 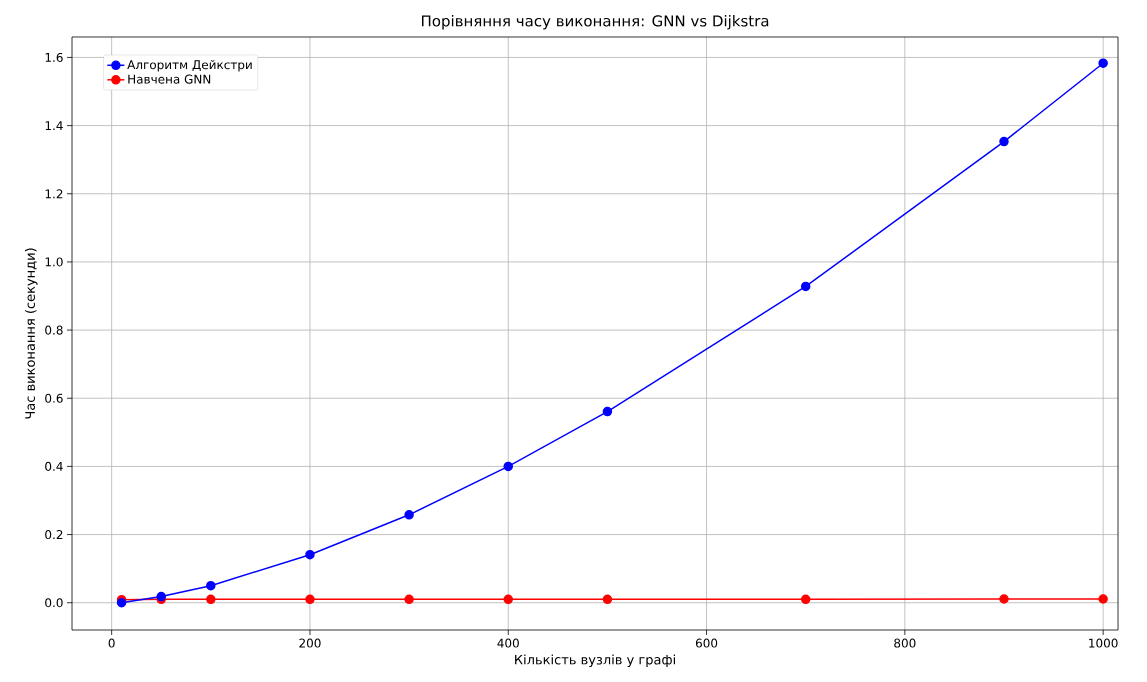 What do you see at coordinates (1103, 643) in the screenshot?
I see `x-tick-label: 1000` at bounding box center [1103, 643].